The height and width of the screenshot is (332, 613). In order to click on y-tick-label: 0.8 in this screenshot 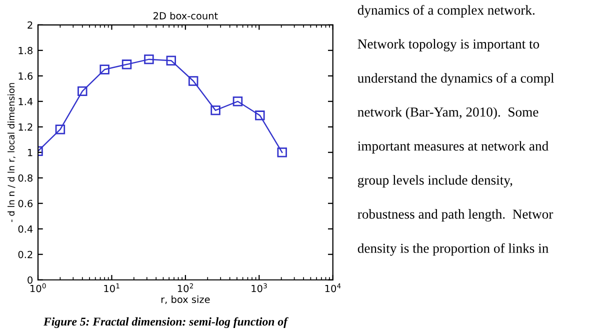, I will do `click(25, 178)`.